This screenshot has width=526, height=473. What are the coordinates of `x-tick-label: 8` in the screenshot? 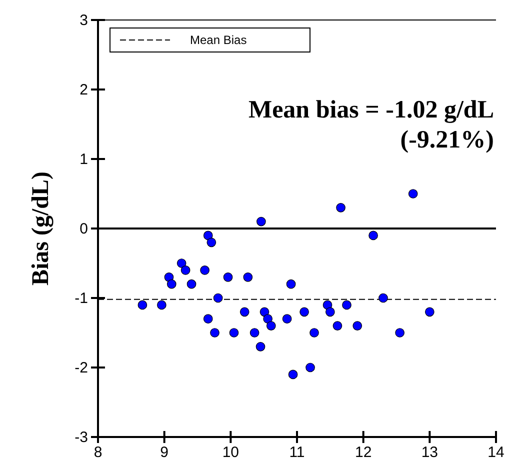 It's located at (98, 452).